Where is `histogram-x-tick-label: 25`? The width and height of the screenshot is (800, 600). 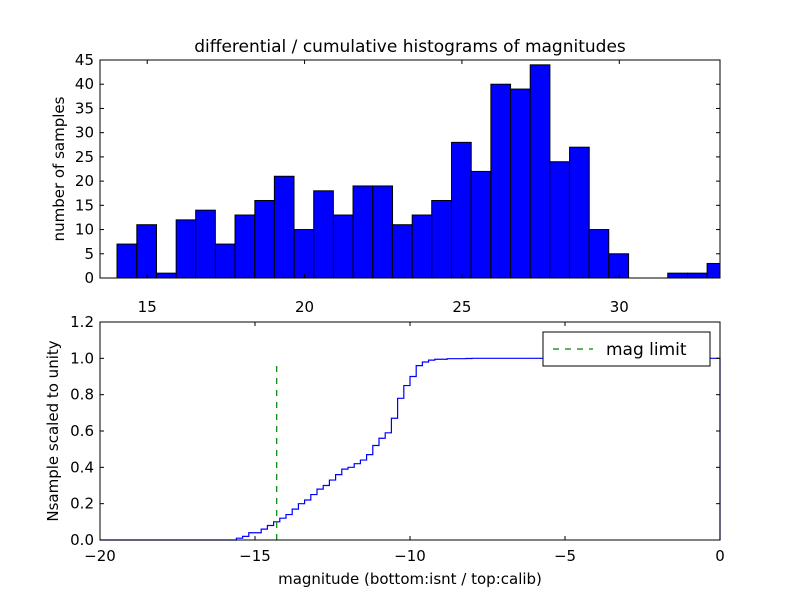 histogram-x-tick-label: 25 is located at coordinates (461, 307).